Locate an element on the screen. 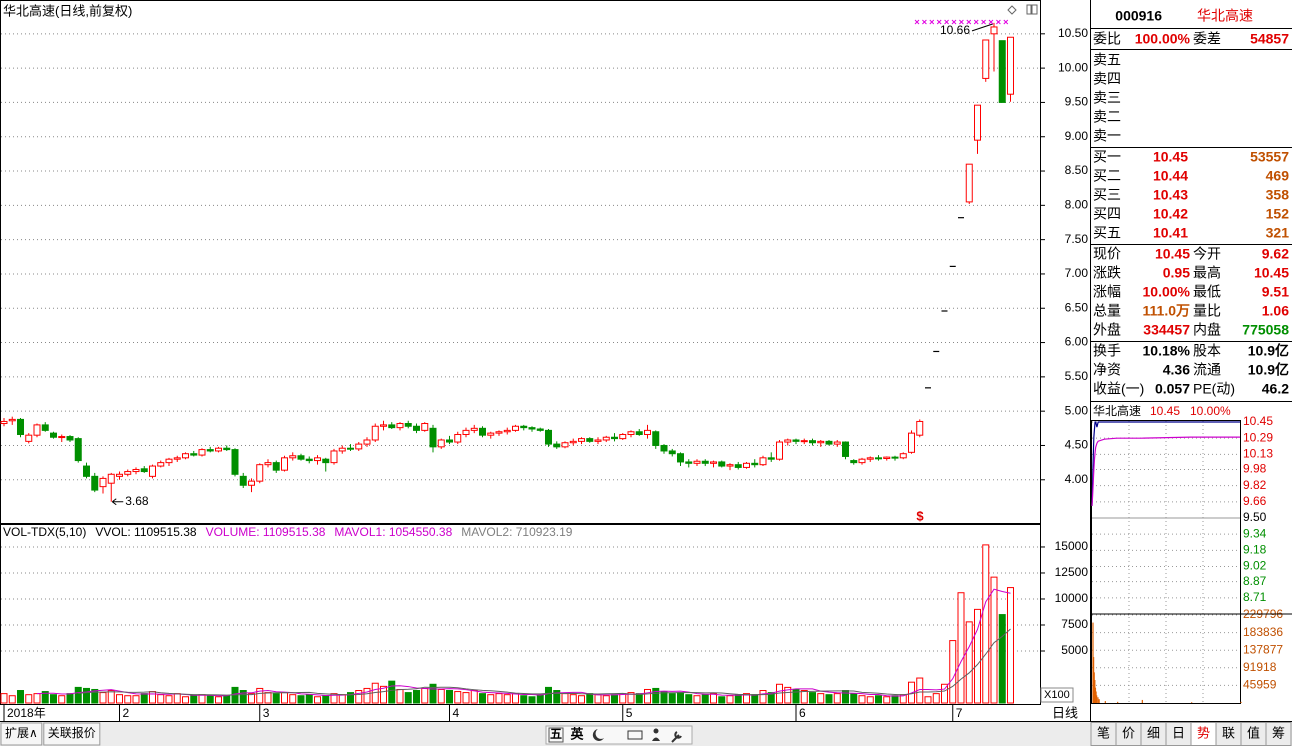 Image resolution: width=1292 pixels, height=746 pixels. y-tick-label: 5000 is located at coordinates (1074, 650).